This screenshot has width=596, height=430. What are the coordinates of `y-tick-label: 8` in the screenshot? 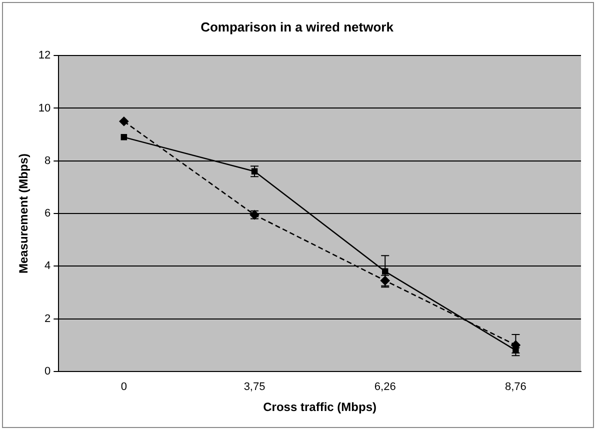 It's located at (47, 160).